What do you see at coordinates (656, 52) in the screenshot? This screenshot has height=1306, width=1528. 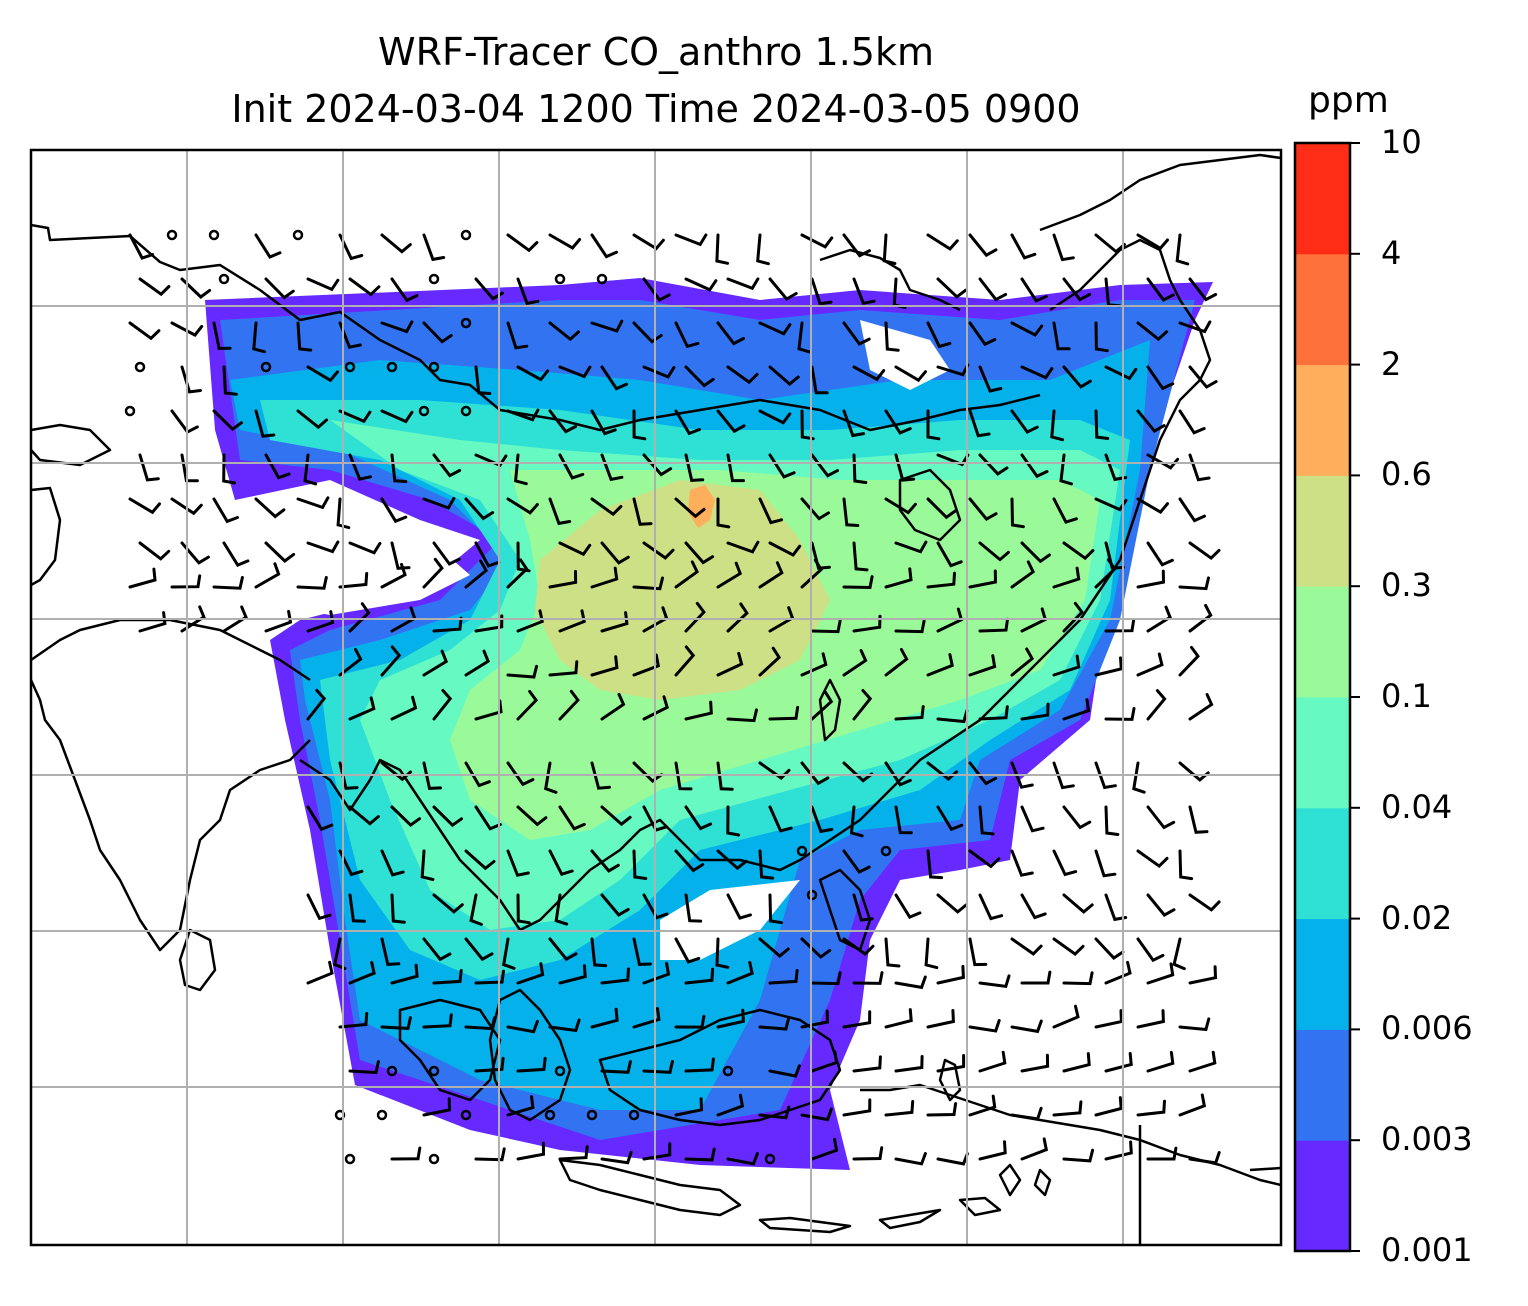 I see `chart-title: WRF-Tracer CO_anthro 1.5km` at bounding box center [656, 52].